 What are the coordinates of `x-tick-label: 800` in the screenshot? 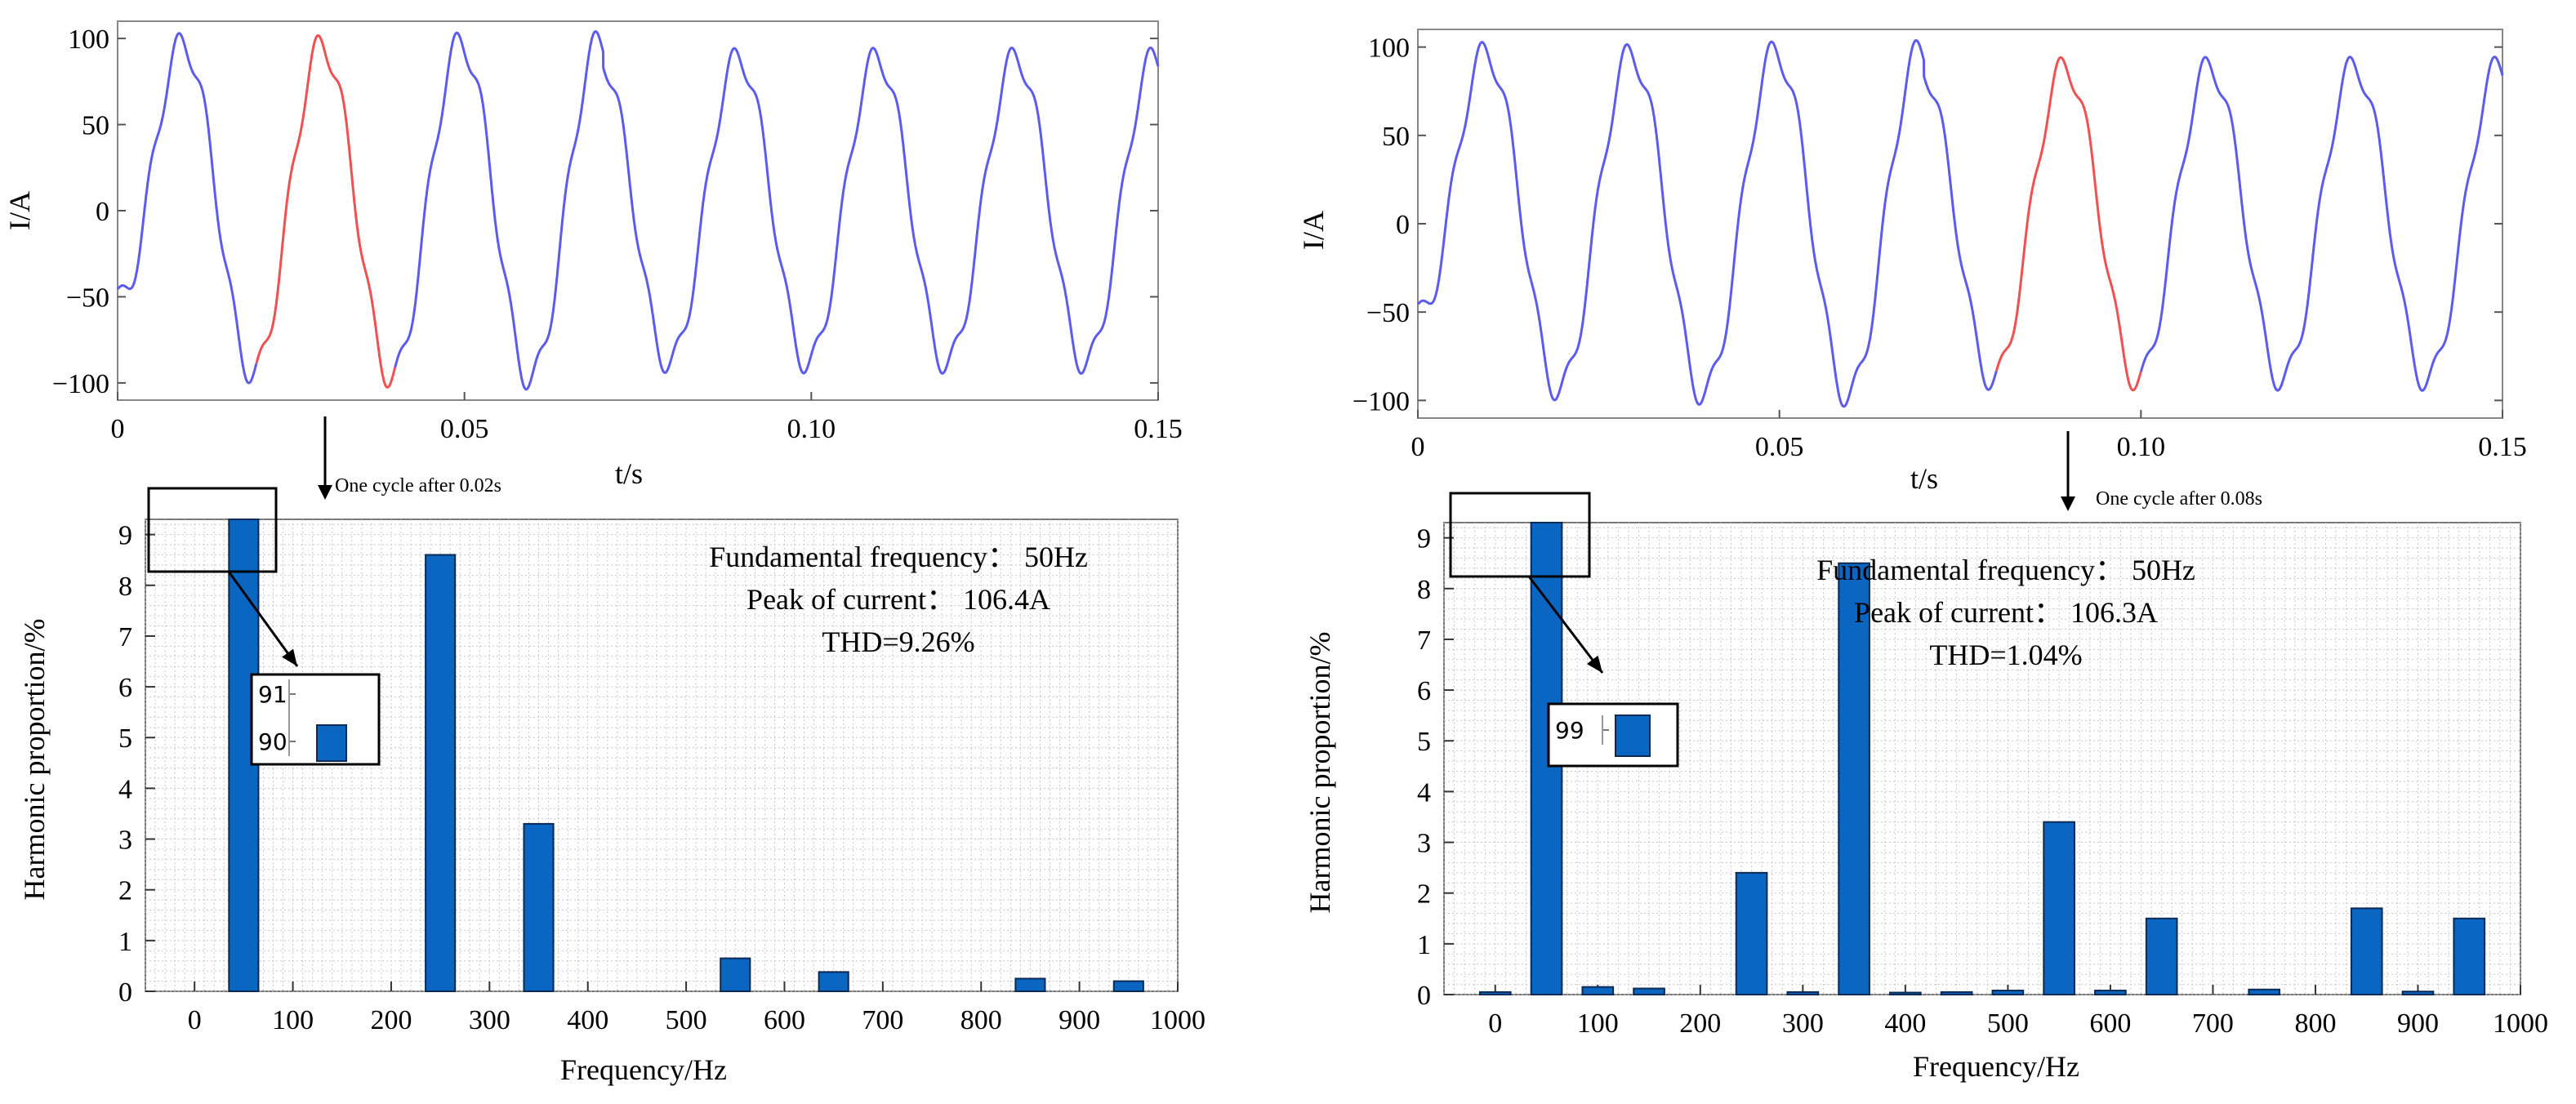 It's located at (981, 1020).